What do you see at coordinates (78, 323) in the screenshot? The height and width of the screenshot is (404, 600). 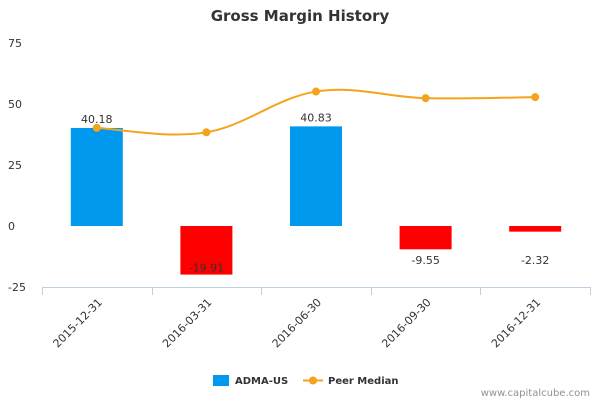 I see `x-tick-label: 2015-12-31` at bounding box center [78, 323].